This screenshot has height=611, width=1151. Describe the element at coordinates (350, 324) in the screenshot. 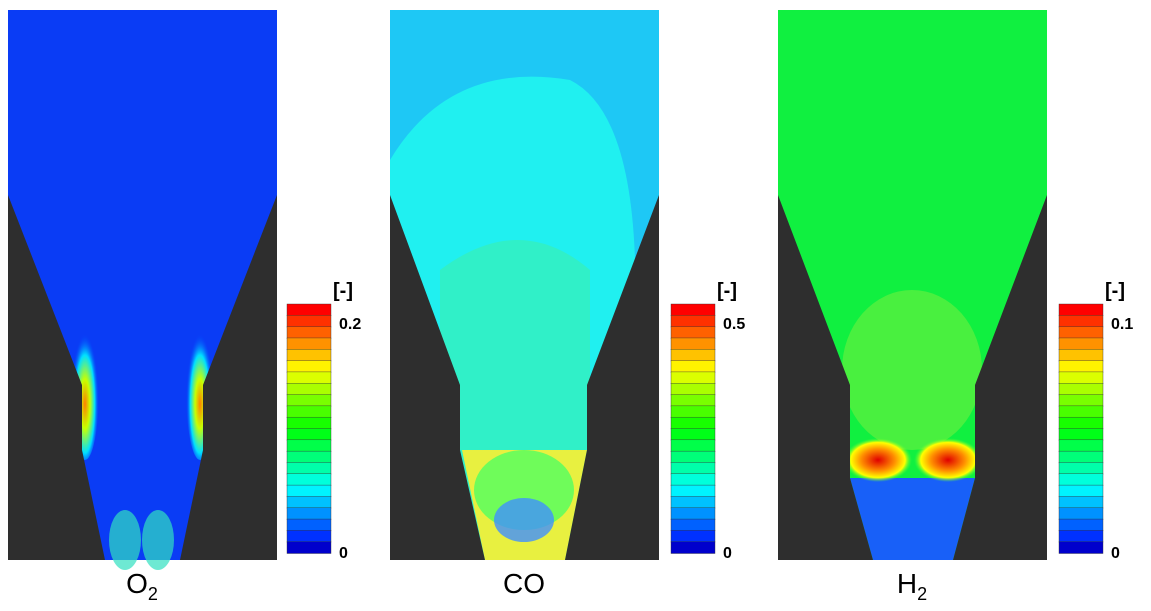

I see `colorbar-max: 0.2` at that location.